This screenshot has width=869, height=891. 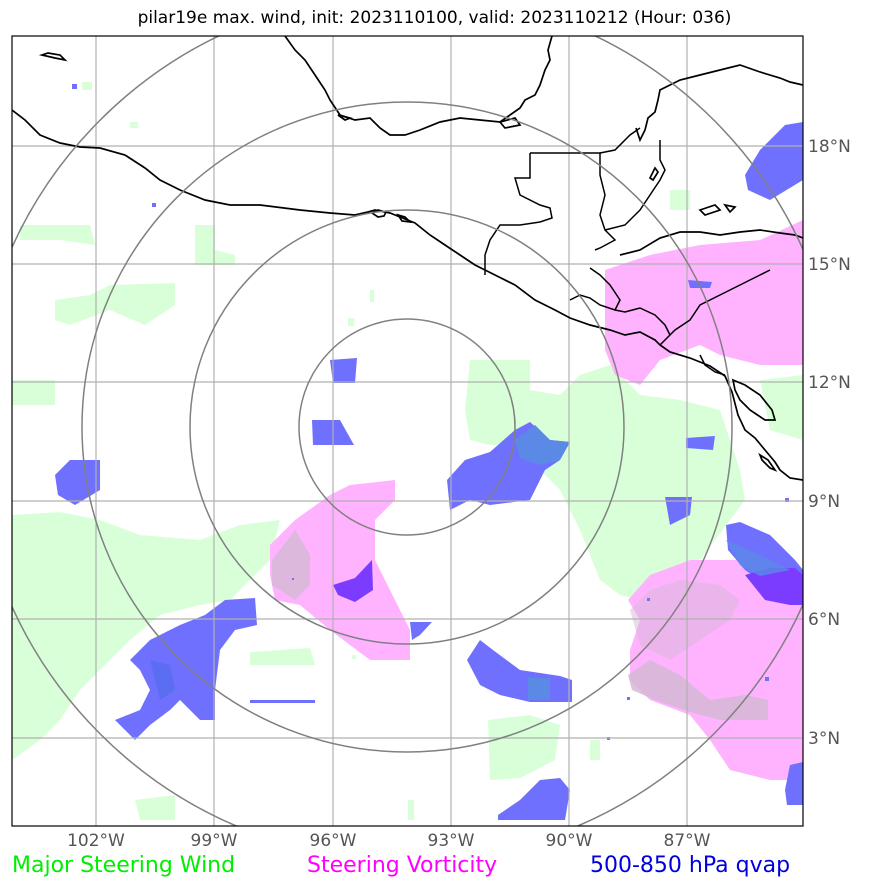 I want to click on overlap-areas, so click(x=520, y=625).